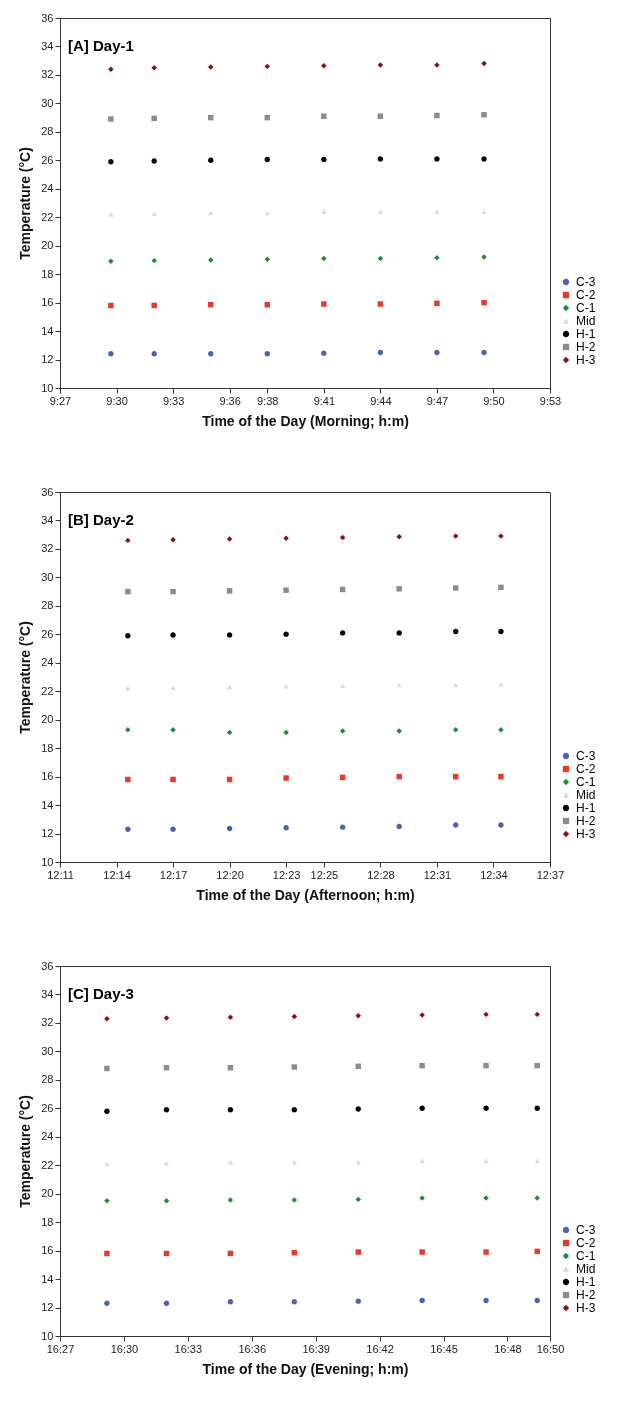  What do you see at coordinates (117, 874) in the screenshot?
I see `x-tick-label: 12:14` at bounding box center [117, 874].